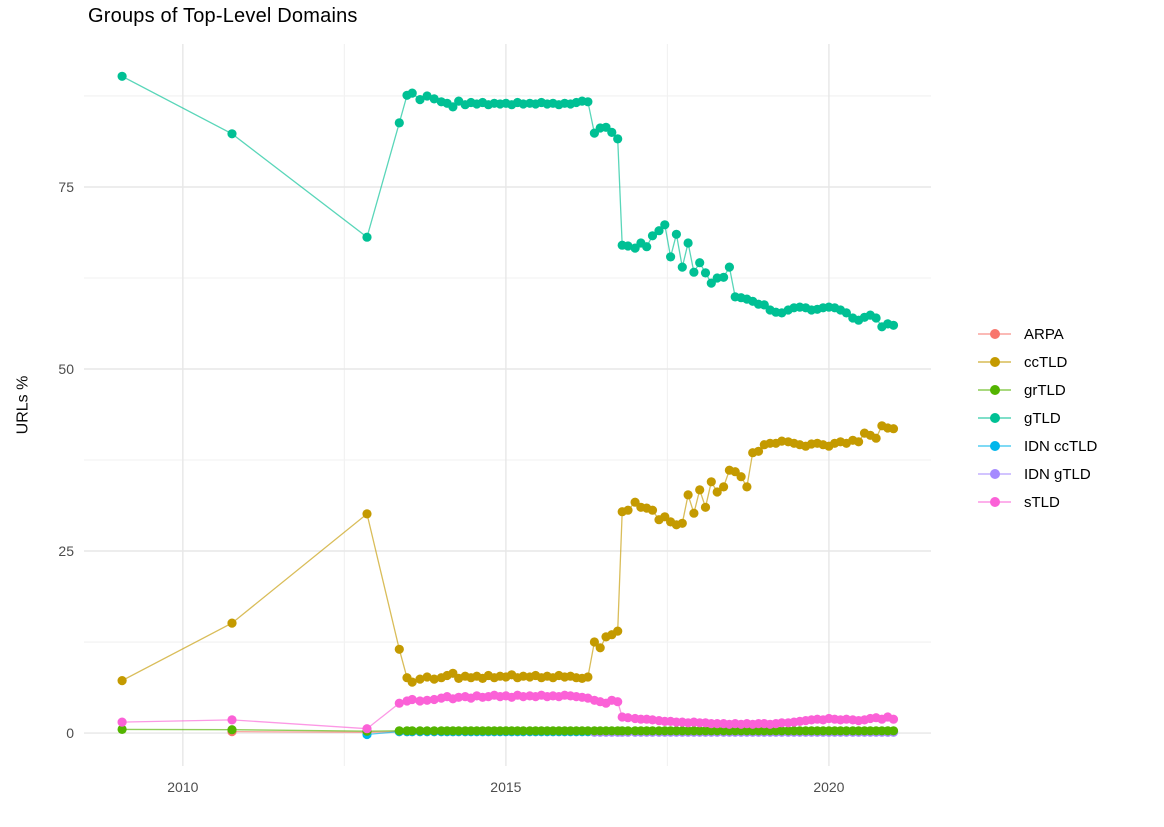 The height and width of the screenshot is (827, 1164). Describe the element at coordinates (66, 187) in the screenshot. I see `y-tick-label: 75` at that location.